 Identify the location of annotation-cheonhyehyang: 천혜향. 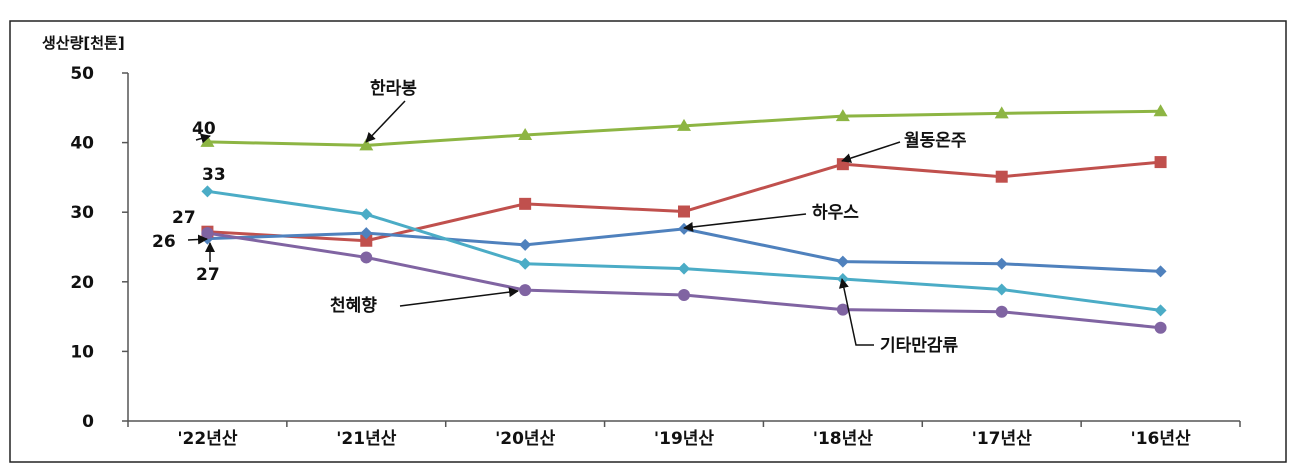
(353, 305).